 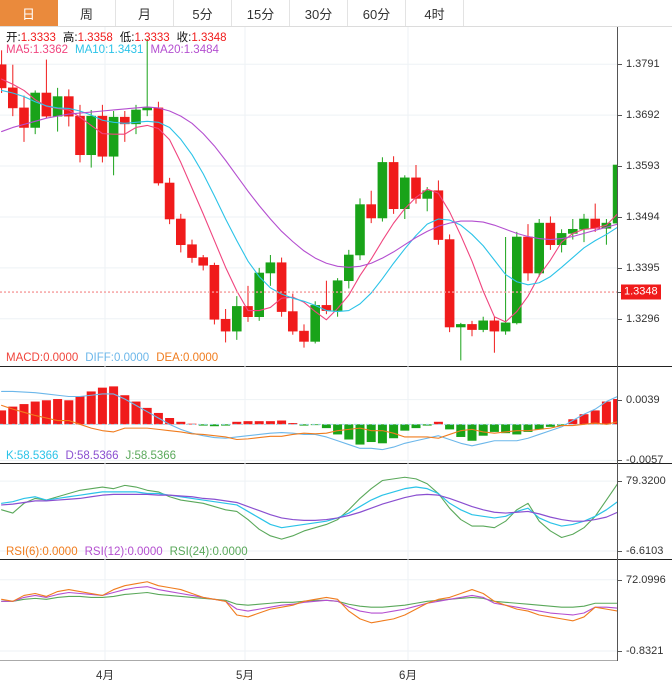 What do you see at coordinates (568, 13) in the screenshot?
I see `tab-bar-filler` at bounding box center [568, 13].